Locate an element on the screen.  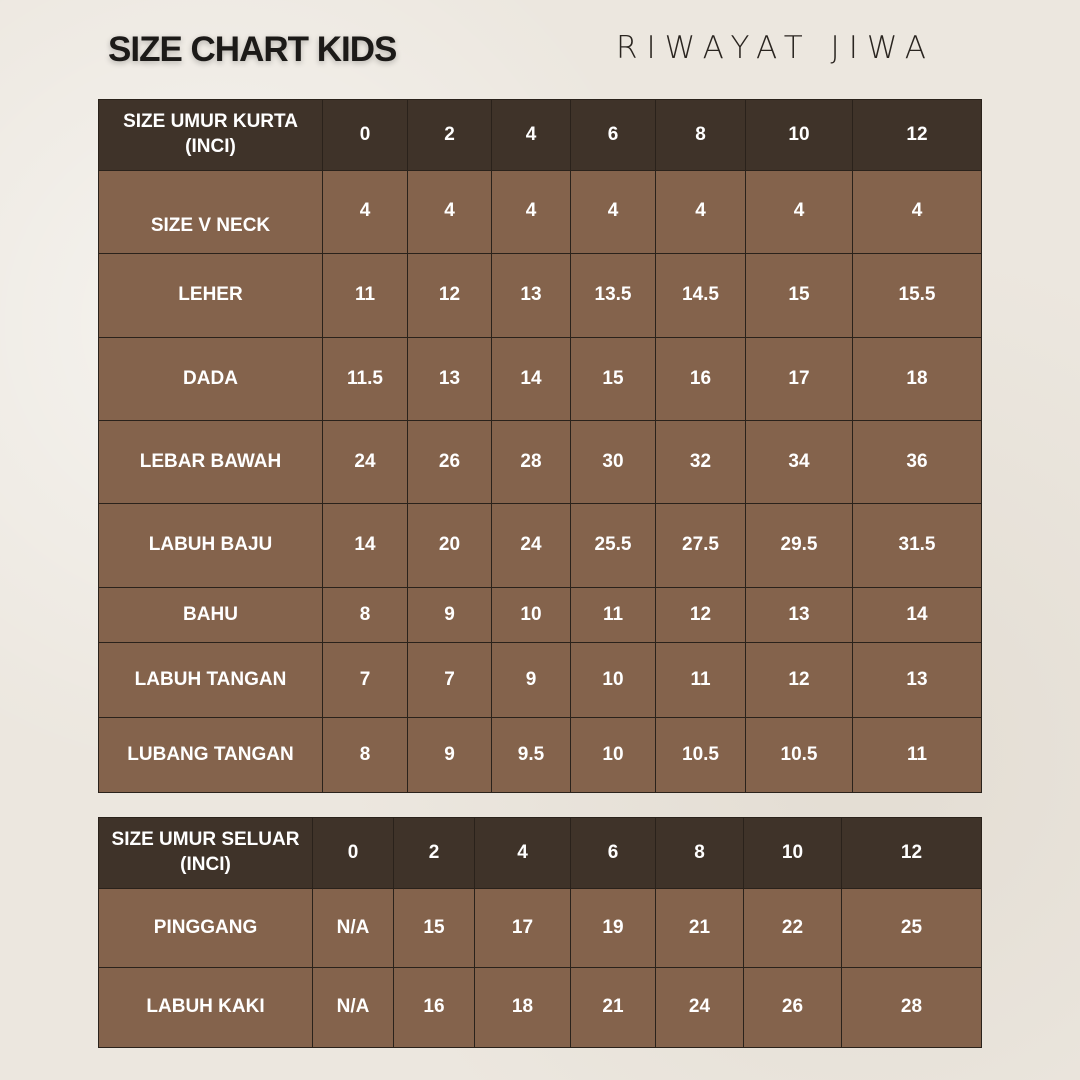
header-label-cell: SIZE UMUR SELUAR (INCI) is located at coordinates (205, 853).